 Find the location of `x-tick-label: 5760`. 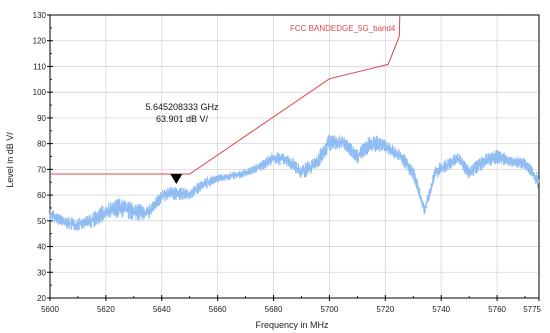

x-tick-label: 5760 is located at coordinates (497, 309).